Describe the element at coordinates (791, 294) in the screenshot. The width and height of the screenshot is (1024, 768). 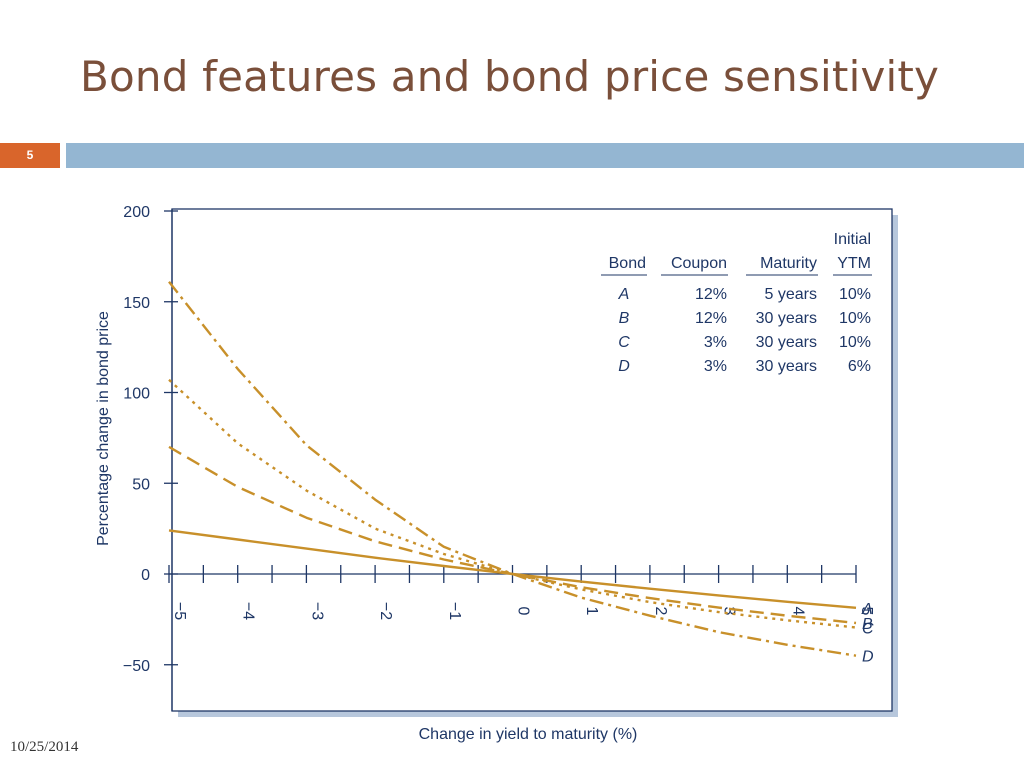
I see `legend-cell: 5 years` at that location.